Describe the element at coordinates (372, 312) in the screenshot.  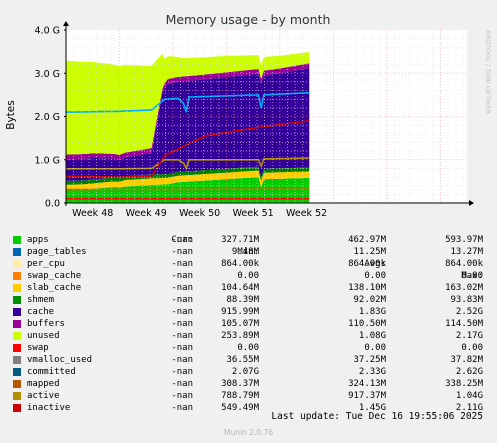
I see `legend-avg: 1.83G` at that location.